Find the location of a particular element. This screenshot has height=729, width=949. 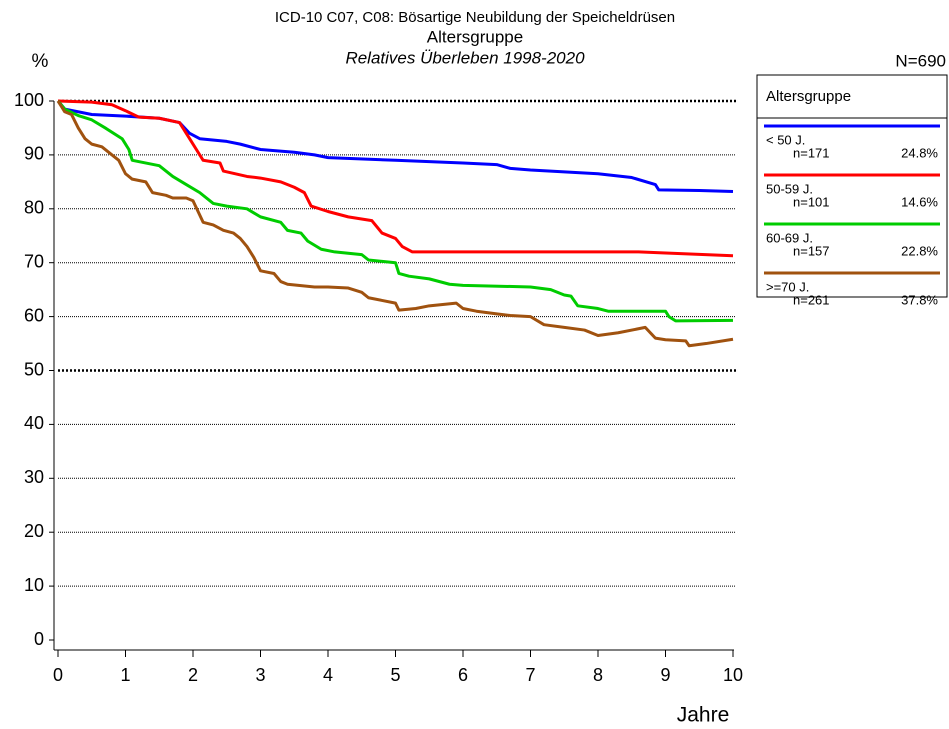

x-tick-label: 6 is located at coordinates (463, 675).